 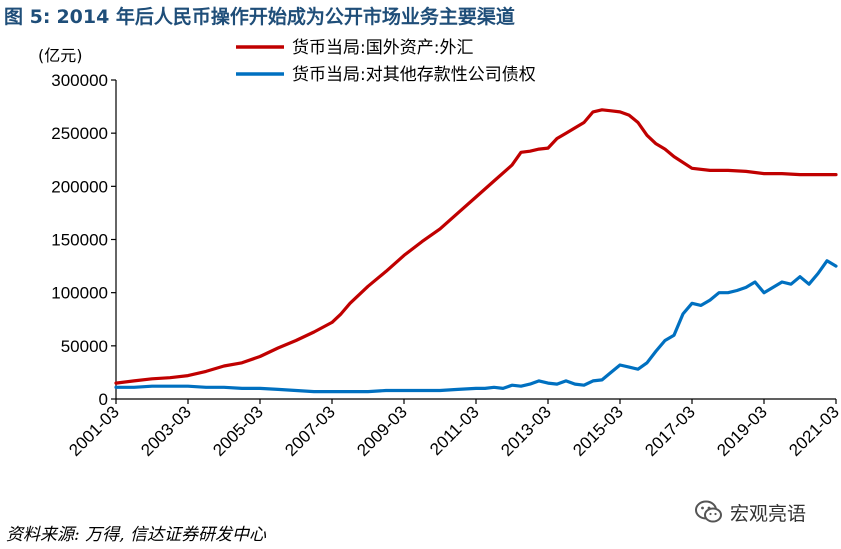 What do you see at coordinates (79, 133) in the screenshot?
I see `y-tick-label: 250000` at bounding box center [79, 133].